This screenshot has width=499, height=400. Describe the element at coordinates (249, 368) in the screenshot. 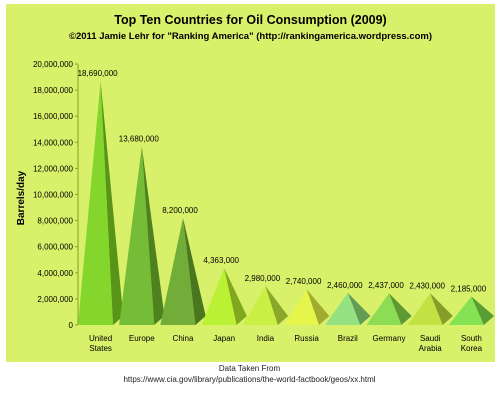

I see `source-note-heading: Data Taken From` at that location.